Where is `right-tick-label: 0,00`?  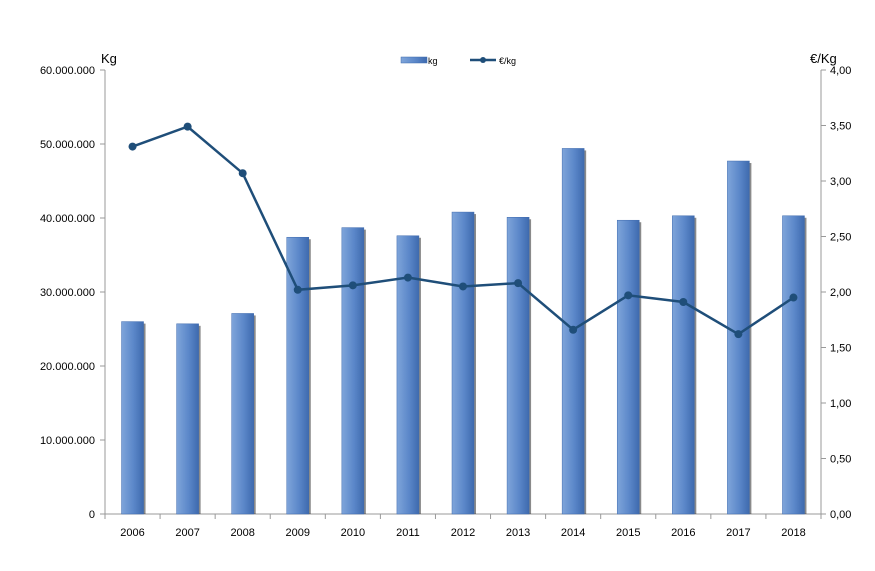 right-tick-label: 0,00 is located at coordinates (840, 515).